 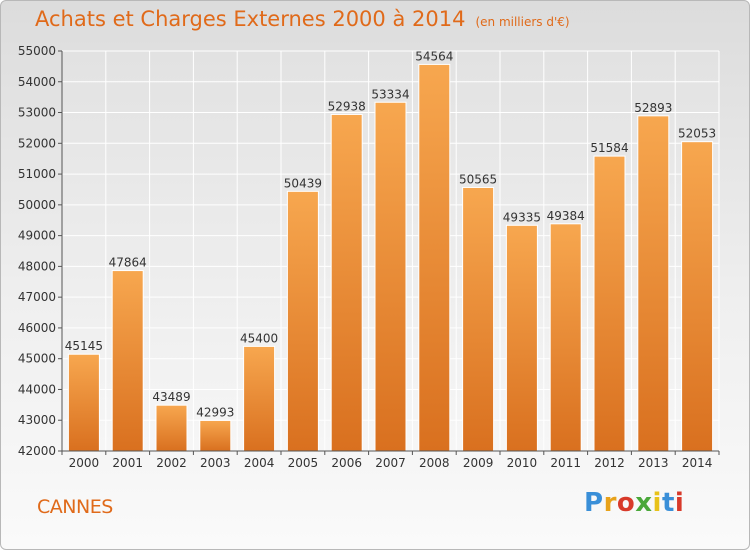 What do you see at coordinates (83, 402) in the screenshot?
I see `bar-2000` at bounding box center [83, 402].